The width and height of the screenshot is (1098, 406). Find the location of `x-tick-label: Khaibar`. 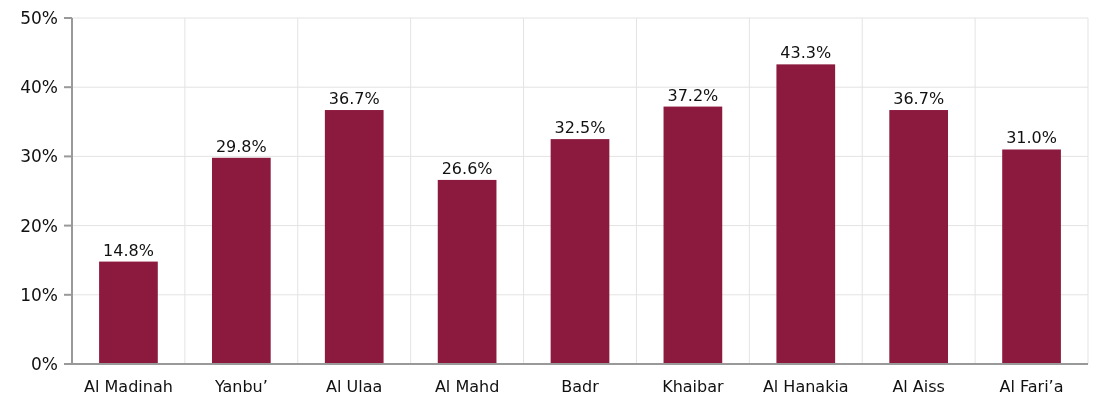

x-tick-label: Khaibar is located at coordinates (693, 386).